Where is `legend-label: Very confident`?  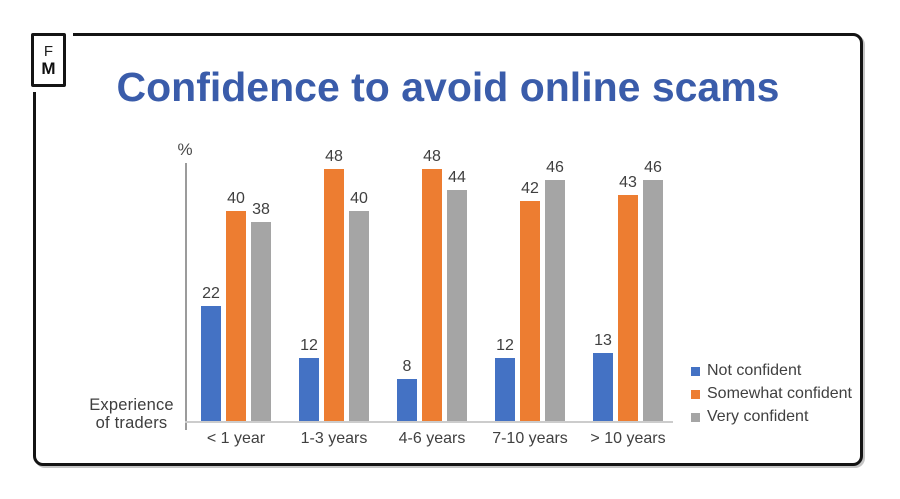
legend-label: Very confident is located at coordinates (758, 416).